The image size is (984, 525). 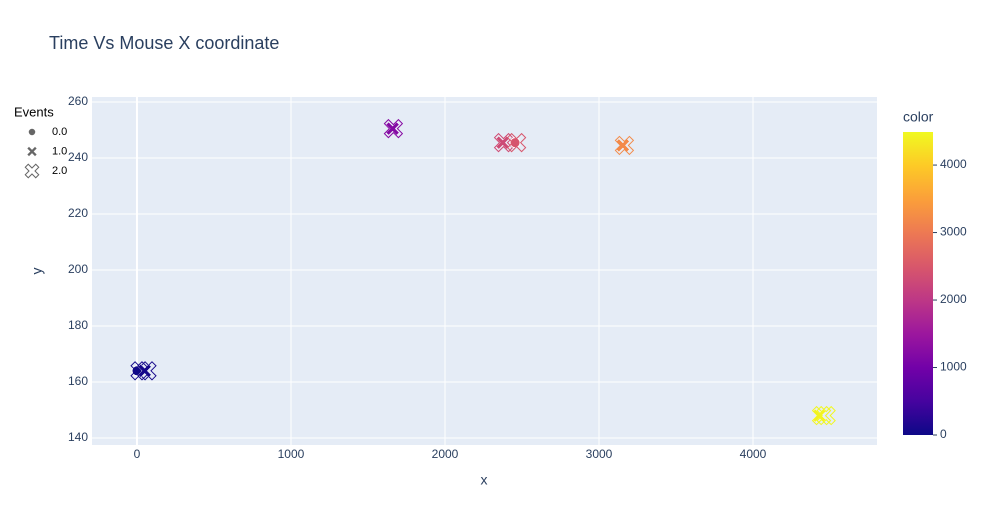 I want to click on y-tick-label: 160, so click(x=78, y=381).